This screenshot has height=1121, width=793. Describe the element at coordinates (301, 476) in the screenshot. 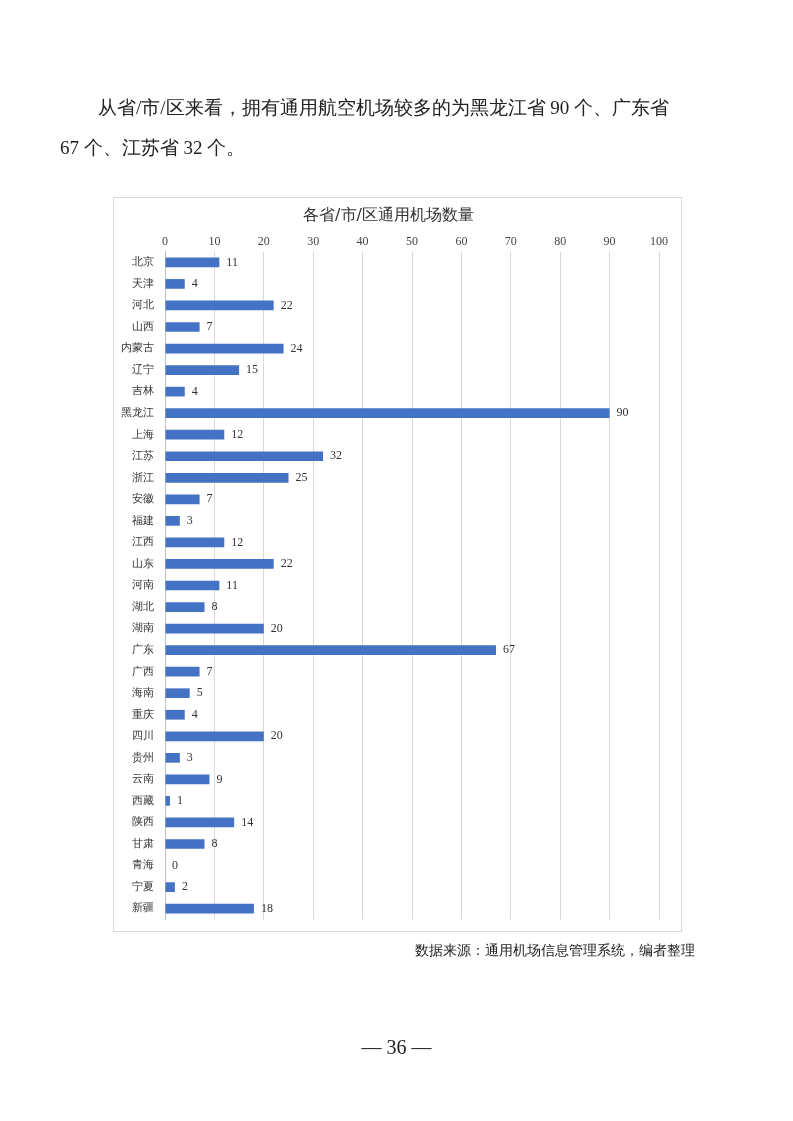

I see `data-label: 25` at that location.